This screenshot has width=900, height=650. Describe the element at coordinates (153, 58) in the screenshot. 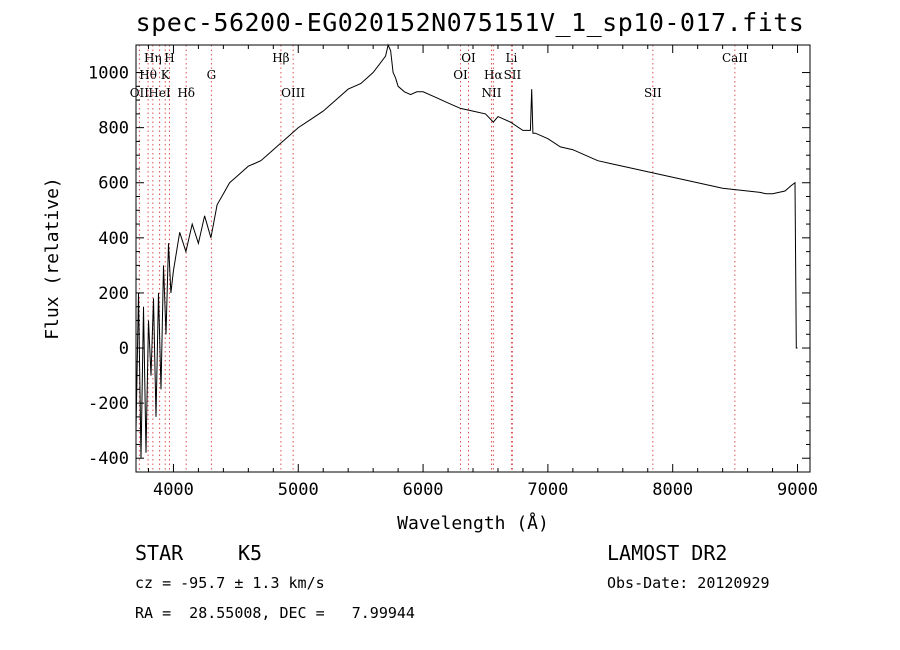

I see `line-label-2: Hη` at that location.